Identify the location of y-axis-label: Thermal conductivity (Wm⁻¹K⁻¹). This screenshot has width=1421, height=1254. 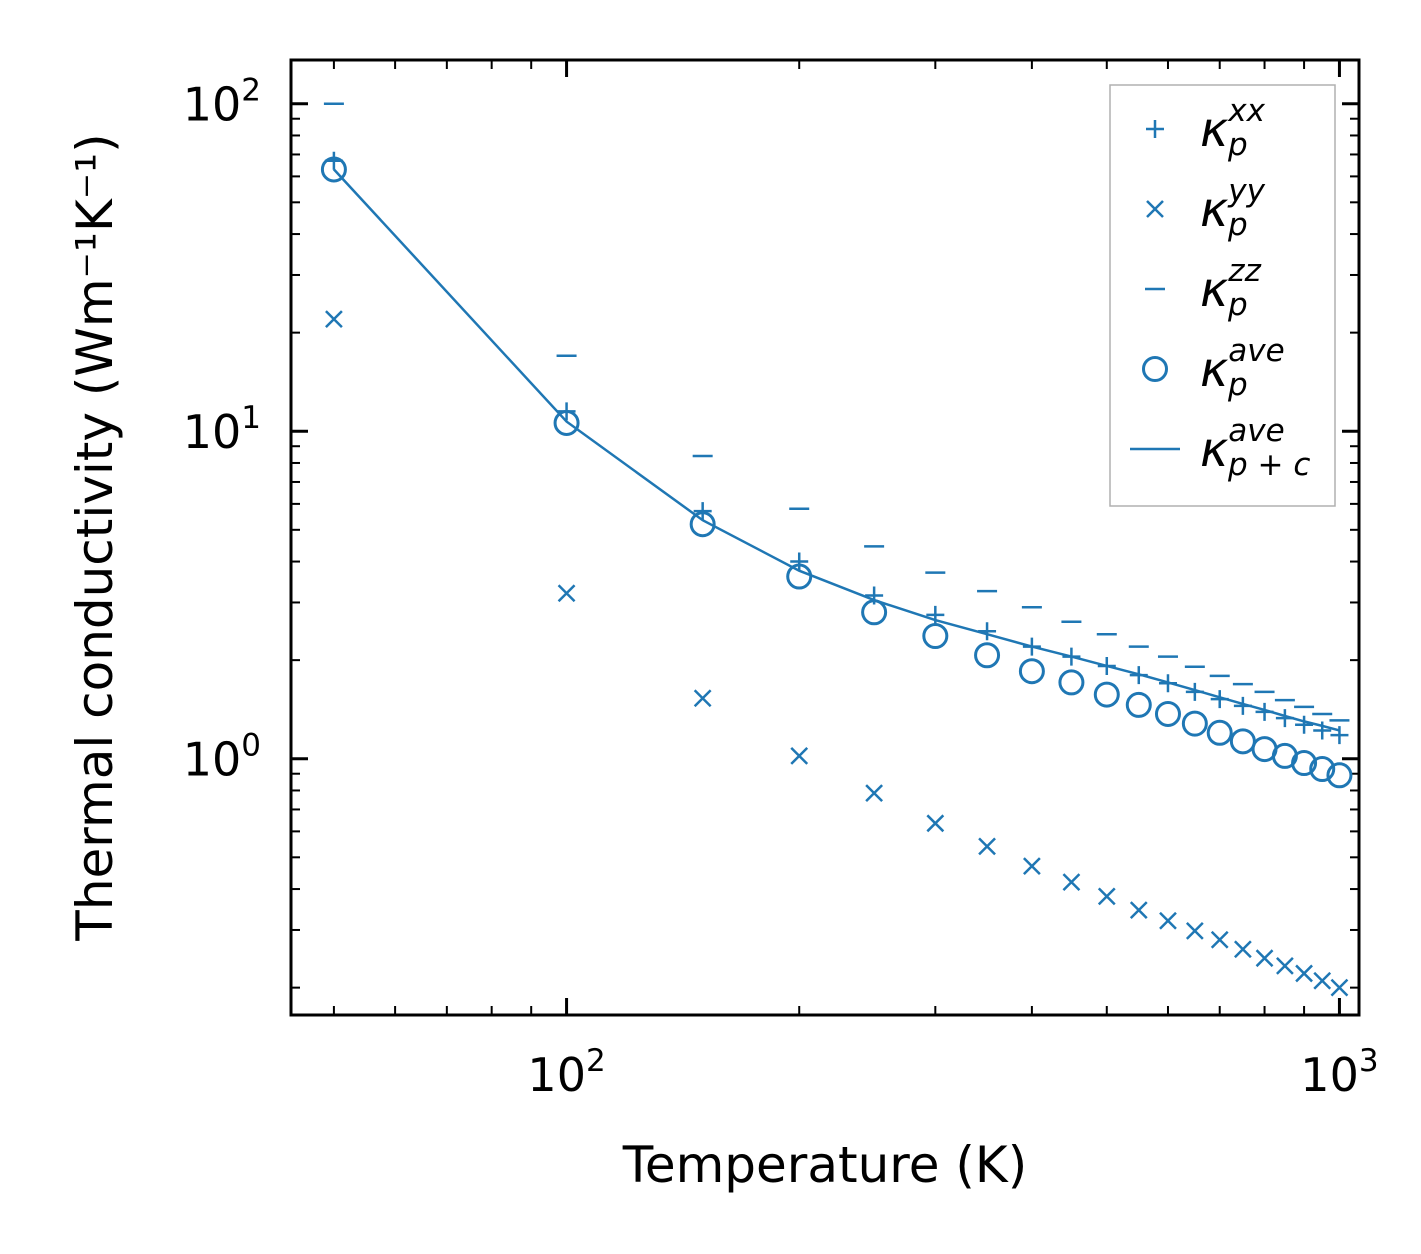
(95, 537).